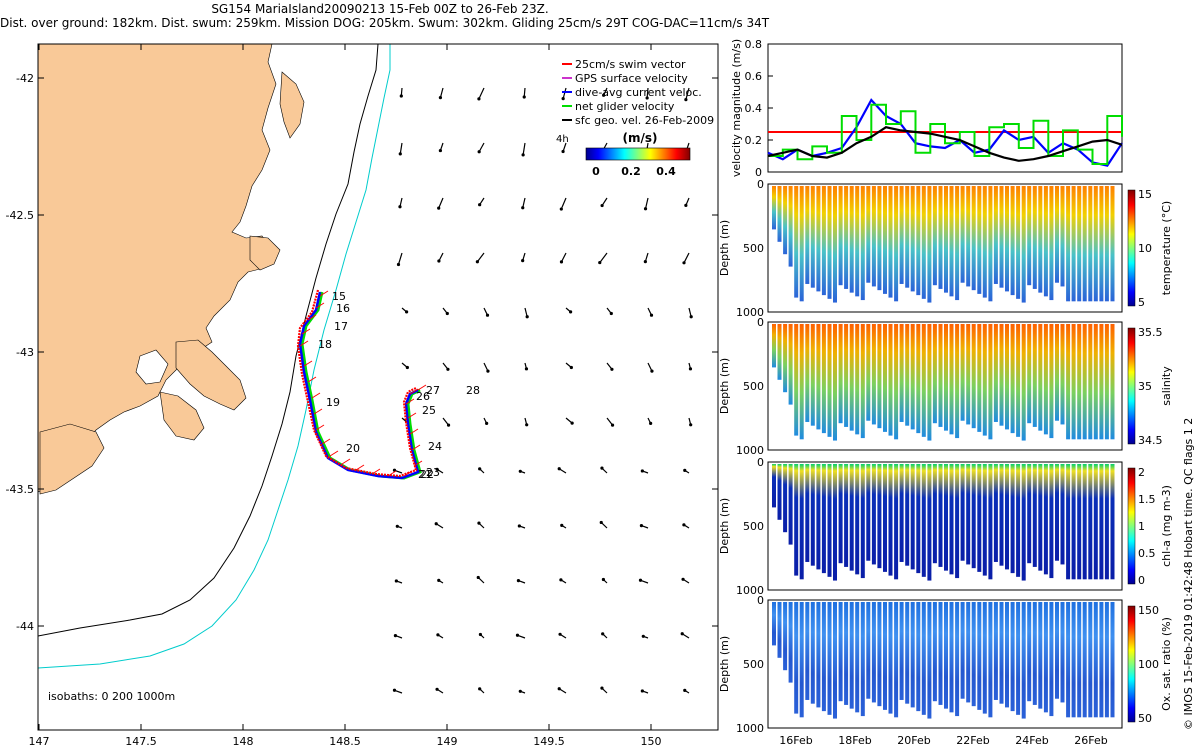 This screenshot has height=750, width=1200. What do you see at coordinates (945, 248) in the screenshot?
I see `depth-section-1: 0 500 1000 Depth (m) 15 10 5 temperature (°C)` at bounding box center [945, 248].